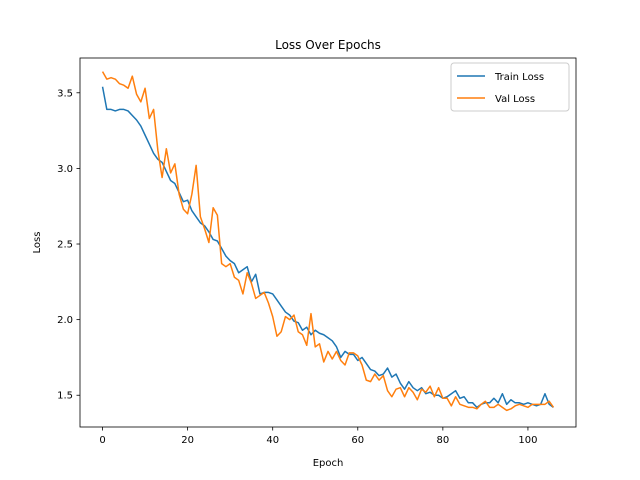  I want to click on x-tick-label: 100, so click(527, 440).